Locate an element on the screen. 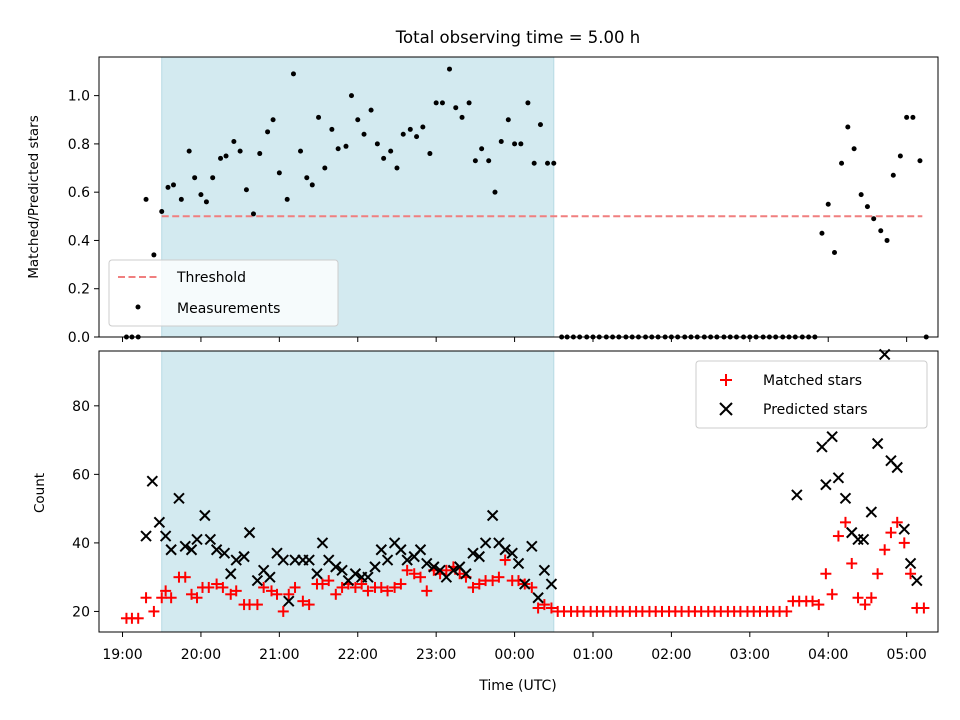 This screenshot has height=720, width=960. x-tick-label: 05:00 is located at coordinates (906, 655).